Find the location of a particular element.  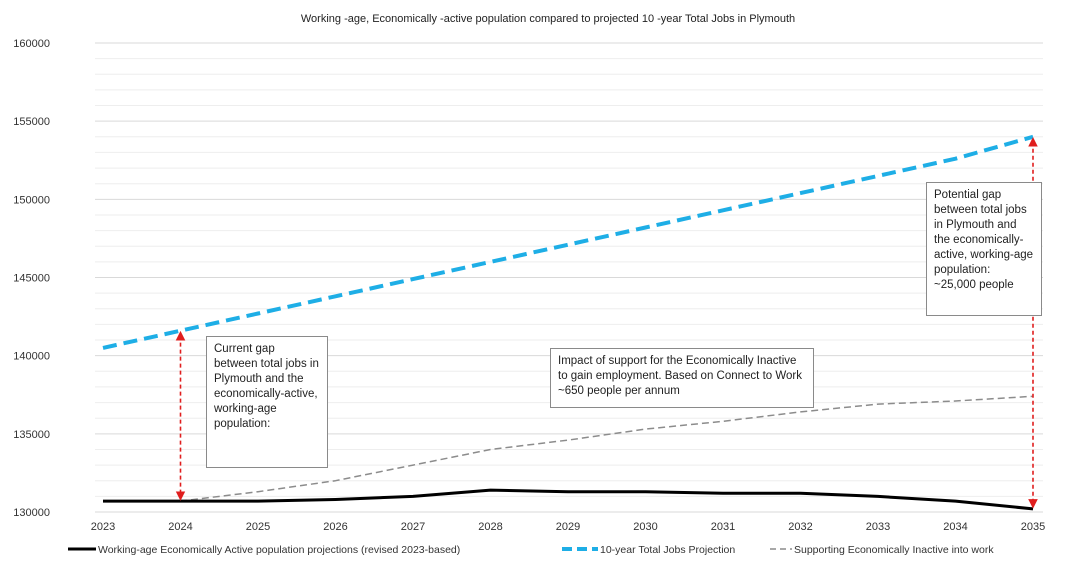

x-tick-label: 2028 is located at coordinates (490, 527).